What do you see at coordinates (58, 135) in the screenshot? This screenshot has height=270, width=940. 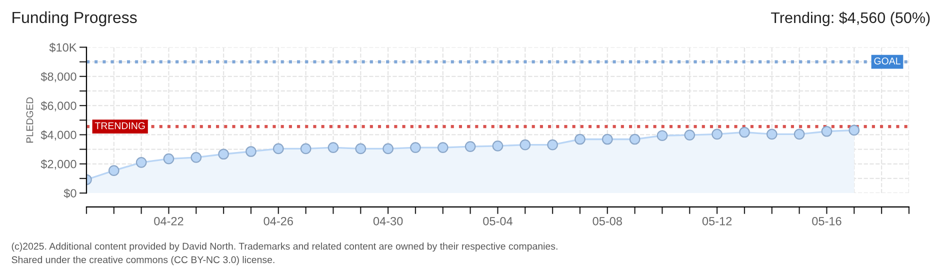 I see `y-tick-label: $4,000` at bounding box center [58, 135].